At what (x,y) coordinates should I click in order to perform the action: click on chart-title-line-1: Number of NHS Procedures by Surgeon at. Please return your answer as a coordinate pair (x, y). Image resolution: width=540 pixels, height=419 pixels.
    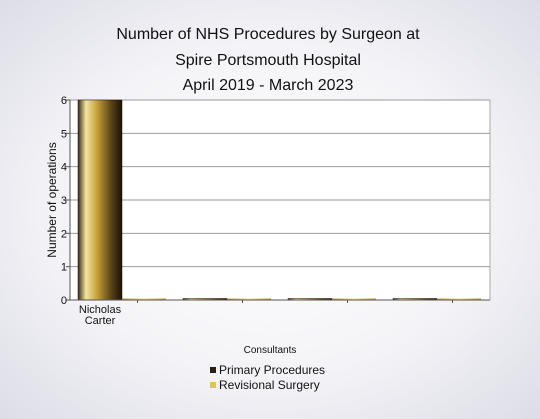
    Looking at the image, I should click on (268, 34).